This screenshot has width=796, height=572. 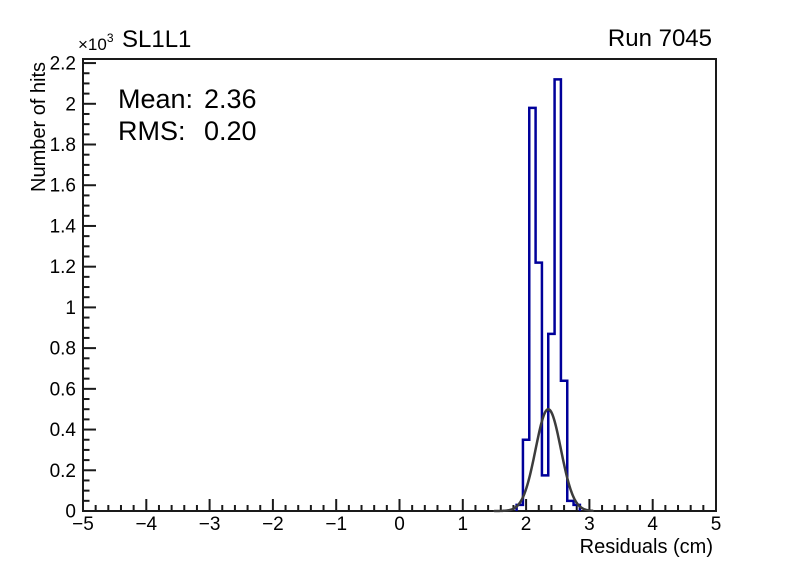 What do you see at coordinates (187, 115) in the screenshot?
I see `stats-box: Mean: 2.36 RMS: 0.20` at bounding box center [187, 115].